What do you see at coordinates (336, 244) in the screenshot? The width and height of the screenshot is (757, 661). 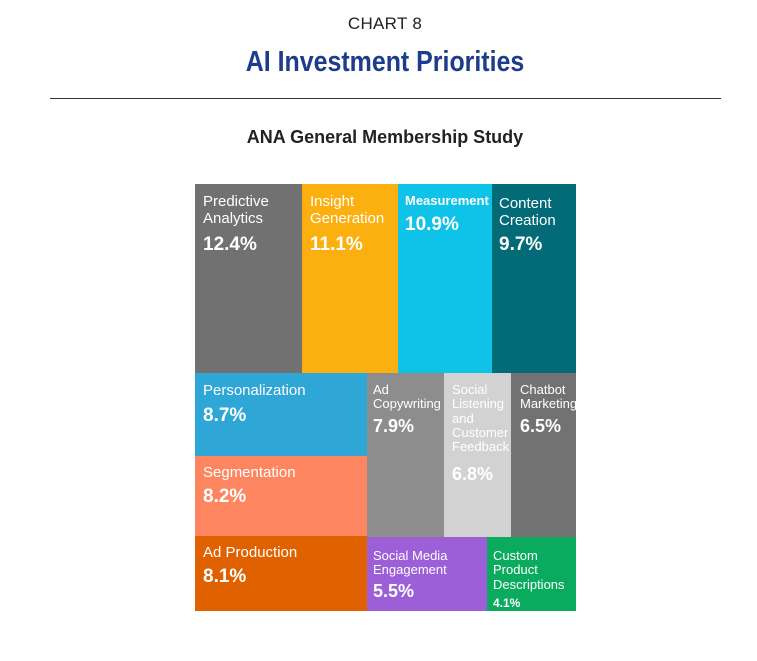 I see `treemap-cell-value: 11.1%` at bounding box center [336, 244].